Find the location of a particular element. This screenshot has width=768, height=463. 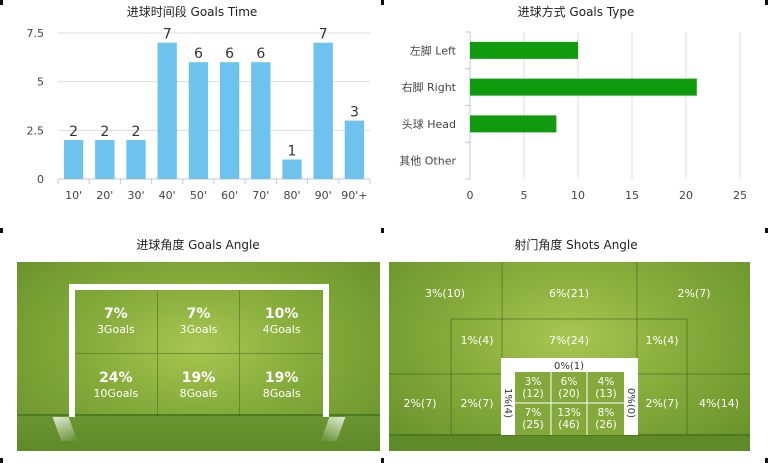

y-tick-label: 0 is located at coordinates (40, 179).